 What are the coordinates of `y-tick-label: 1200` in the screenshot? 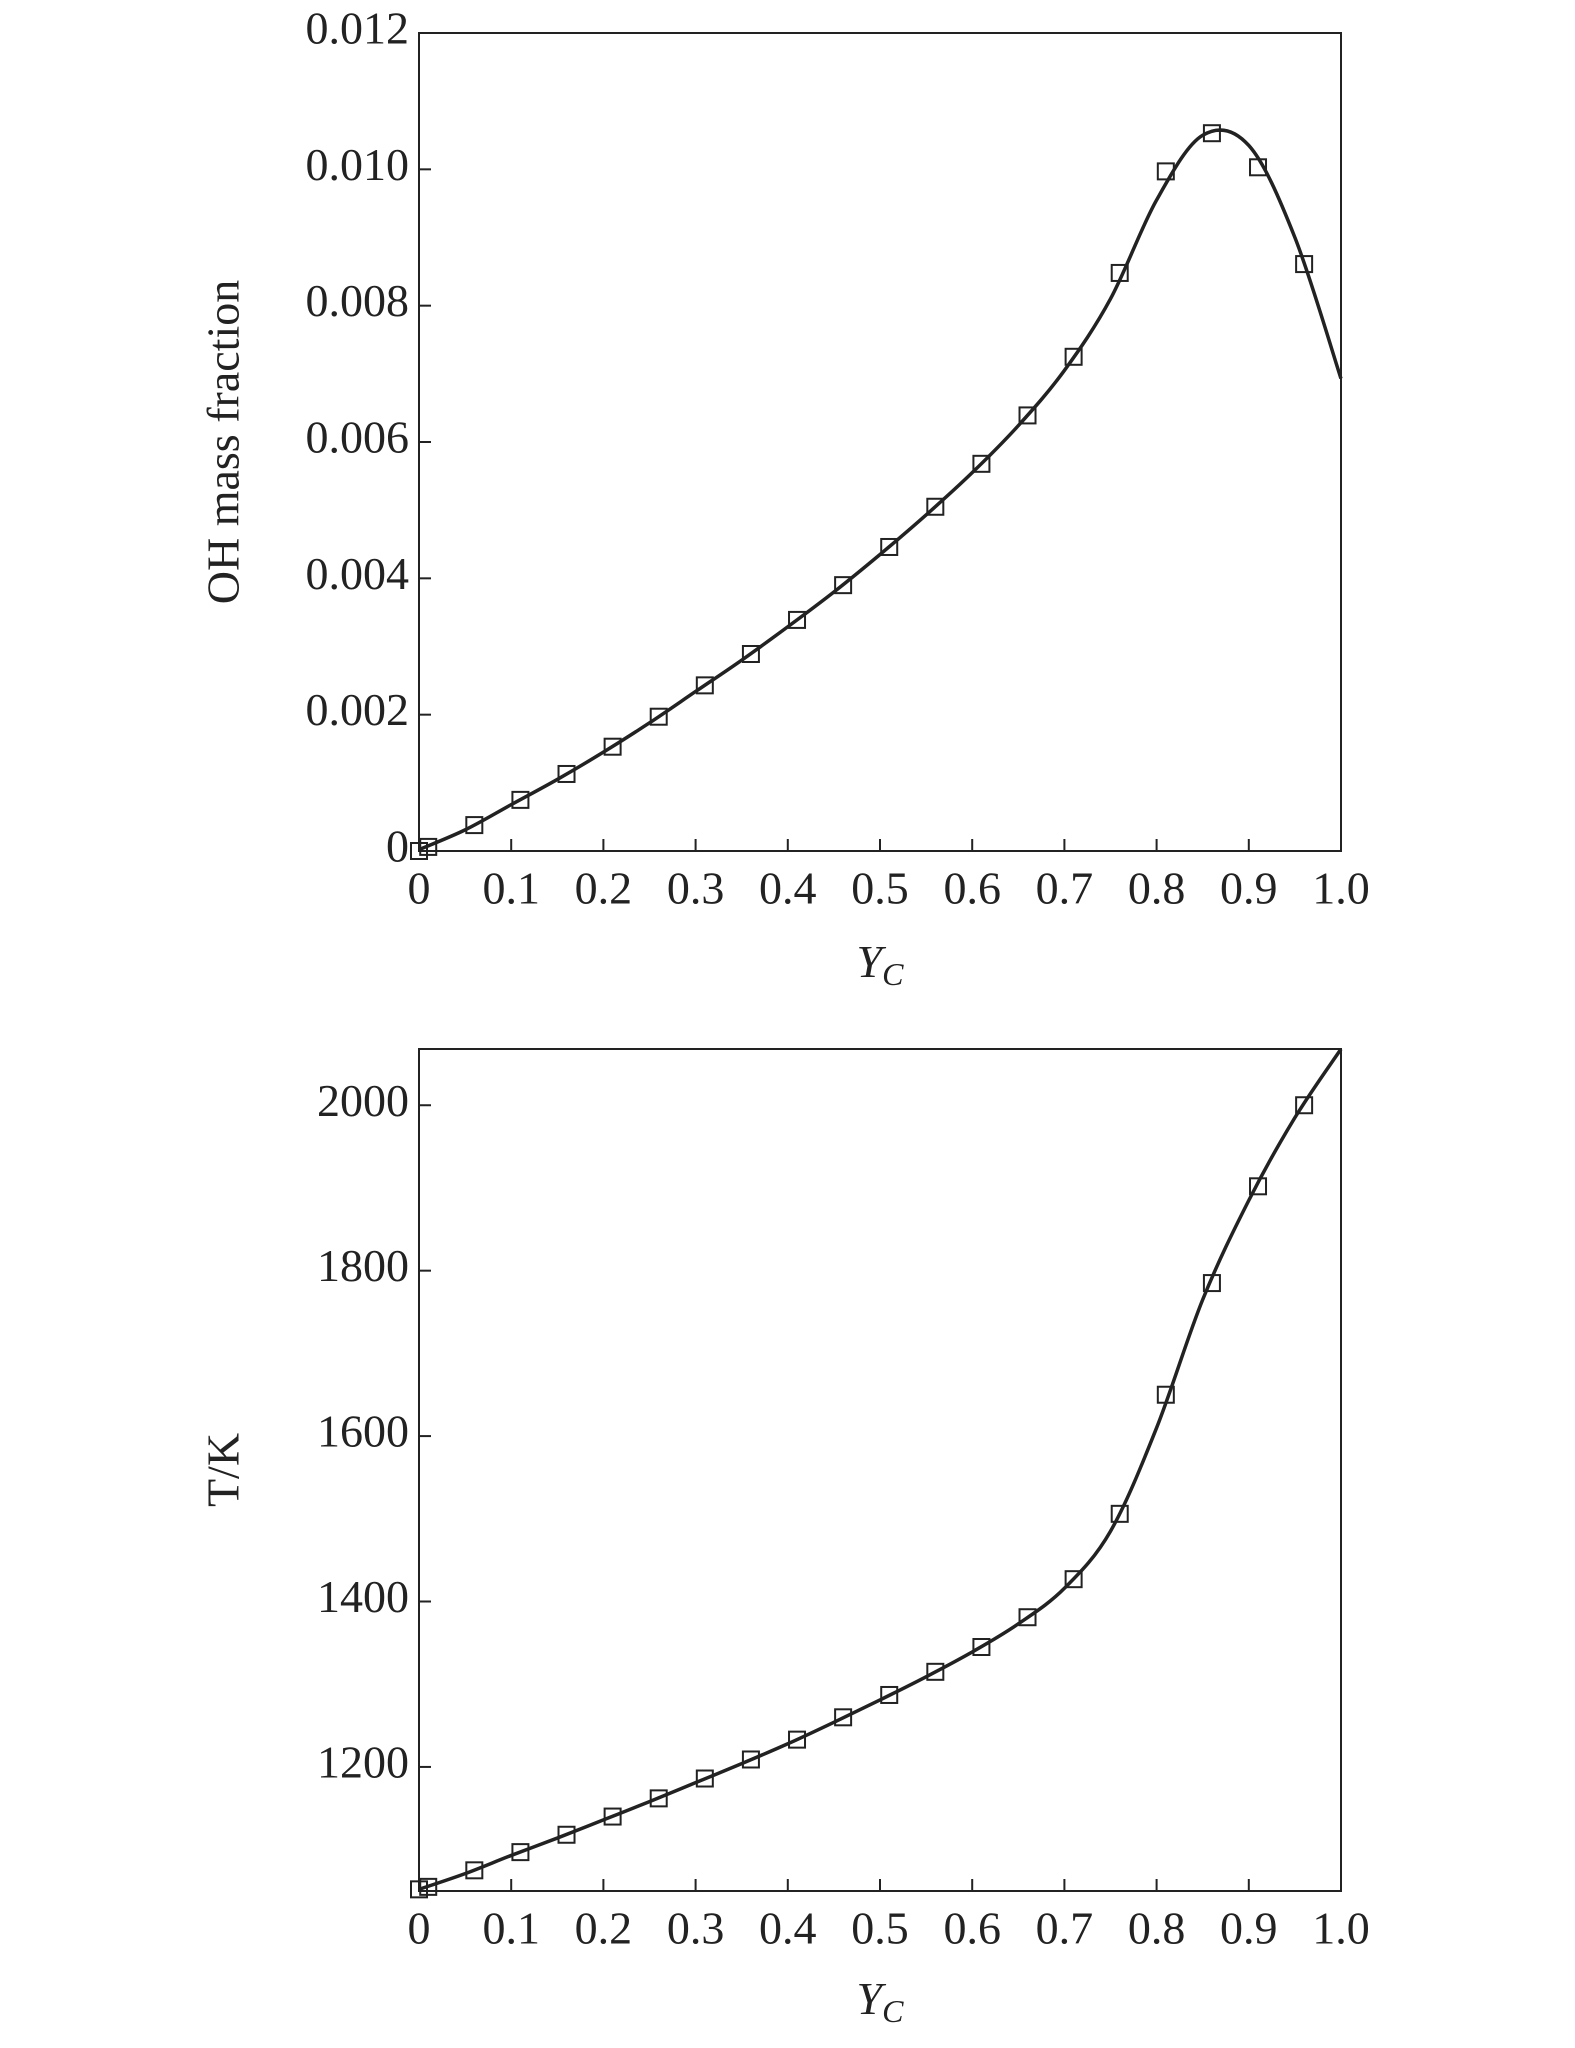 It's located at (363, 1761).